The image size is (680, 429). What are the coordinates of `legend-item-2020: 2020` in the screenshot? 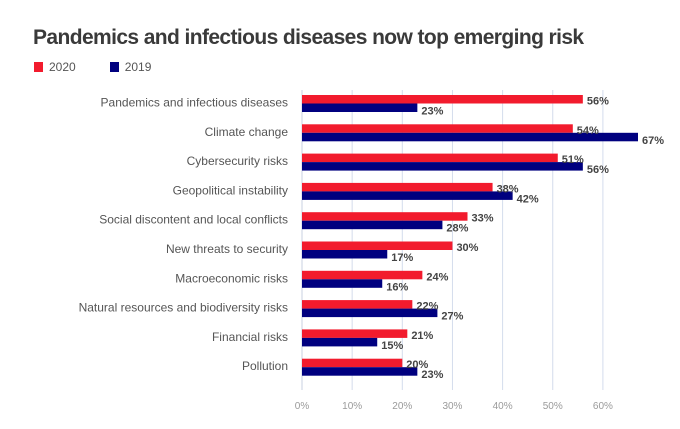 It's located at (55, 67).